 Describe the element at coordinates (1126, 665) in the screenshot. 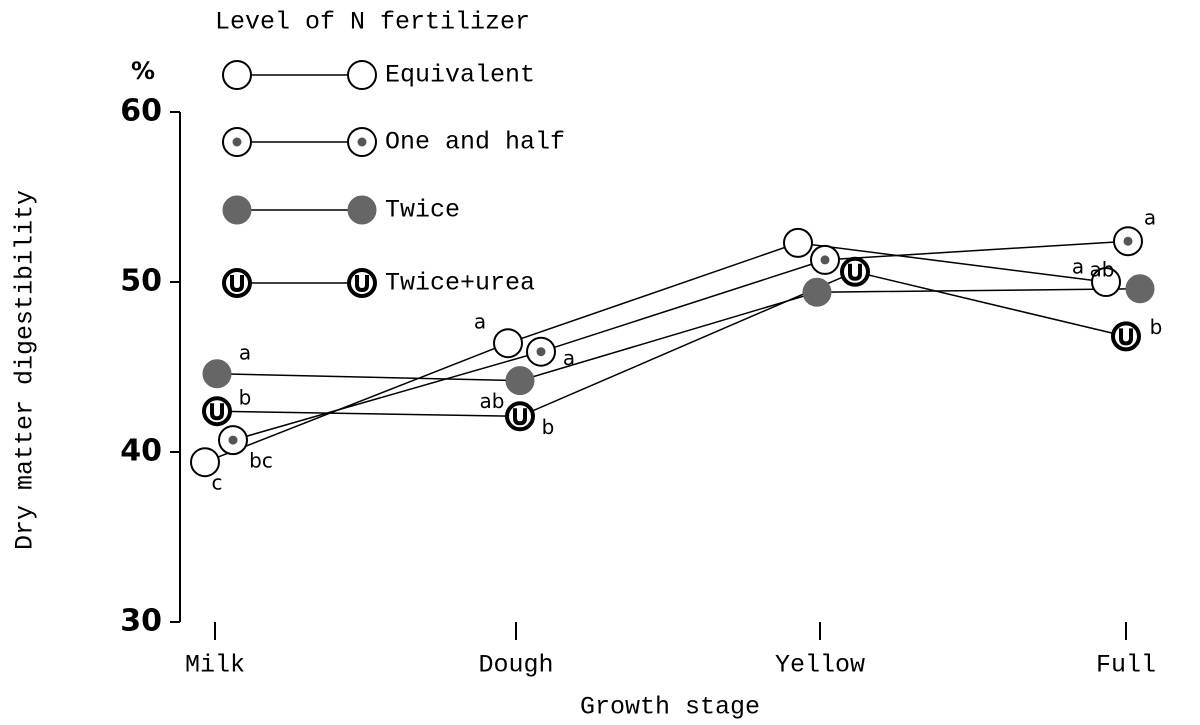

I see `x-tick-label: Full` at that location.